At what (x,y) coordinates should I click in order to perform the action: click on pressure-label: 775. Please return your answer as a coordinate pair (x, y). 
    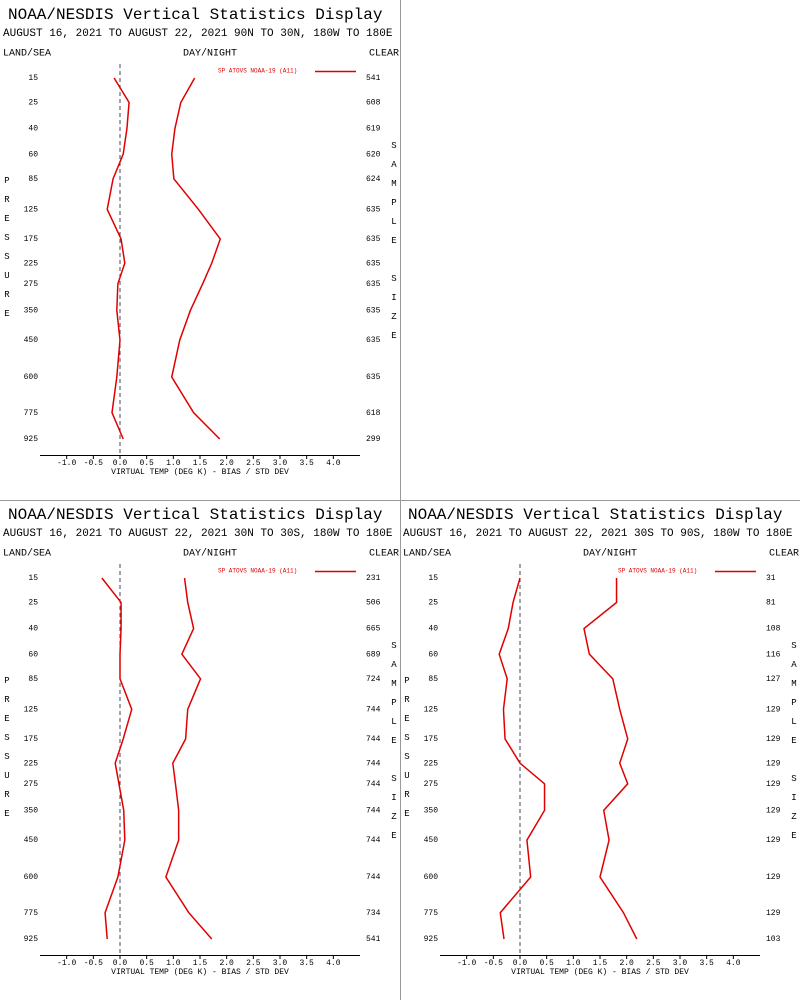
    Looking at the image, I should click on (431, 913).